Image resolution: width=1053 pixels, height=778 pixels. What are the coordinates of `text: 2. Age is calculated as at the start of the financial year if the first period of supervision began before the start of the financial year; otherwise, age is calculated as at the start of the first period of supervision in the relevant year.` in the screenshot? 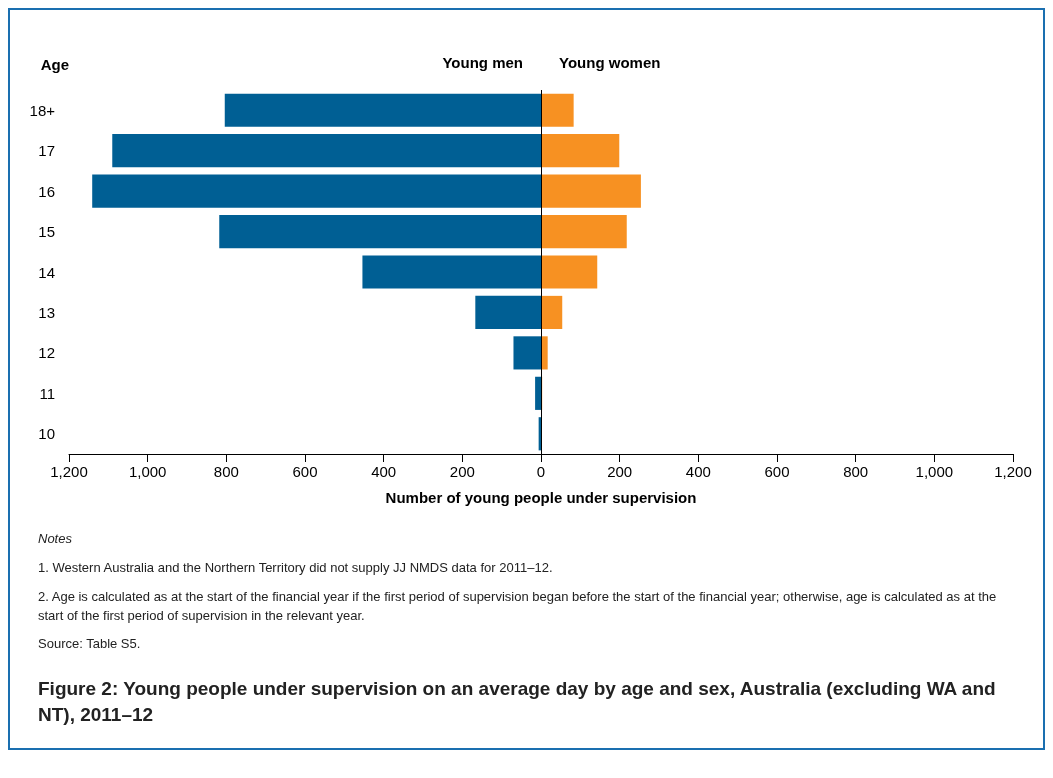 It's located at (518, 606).